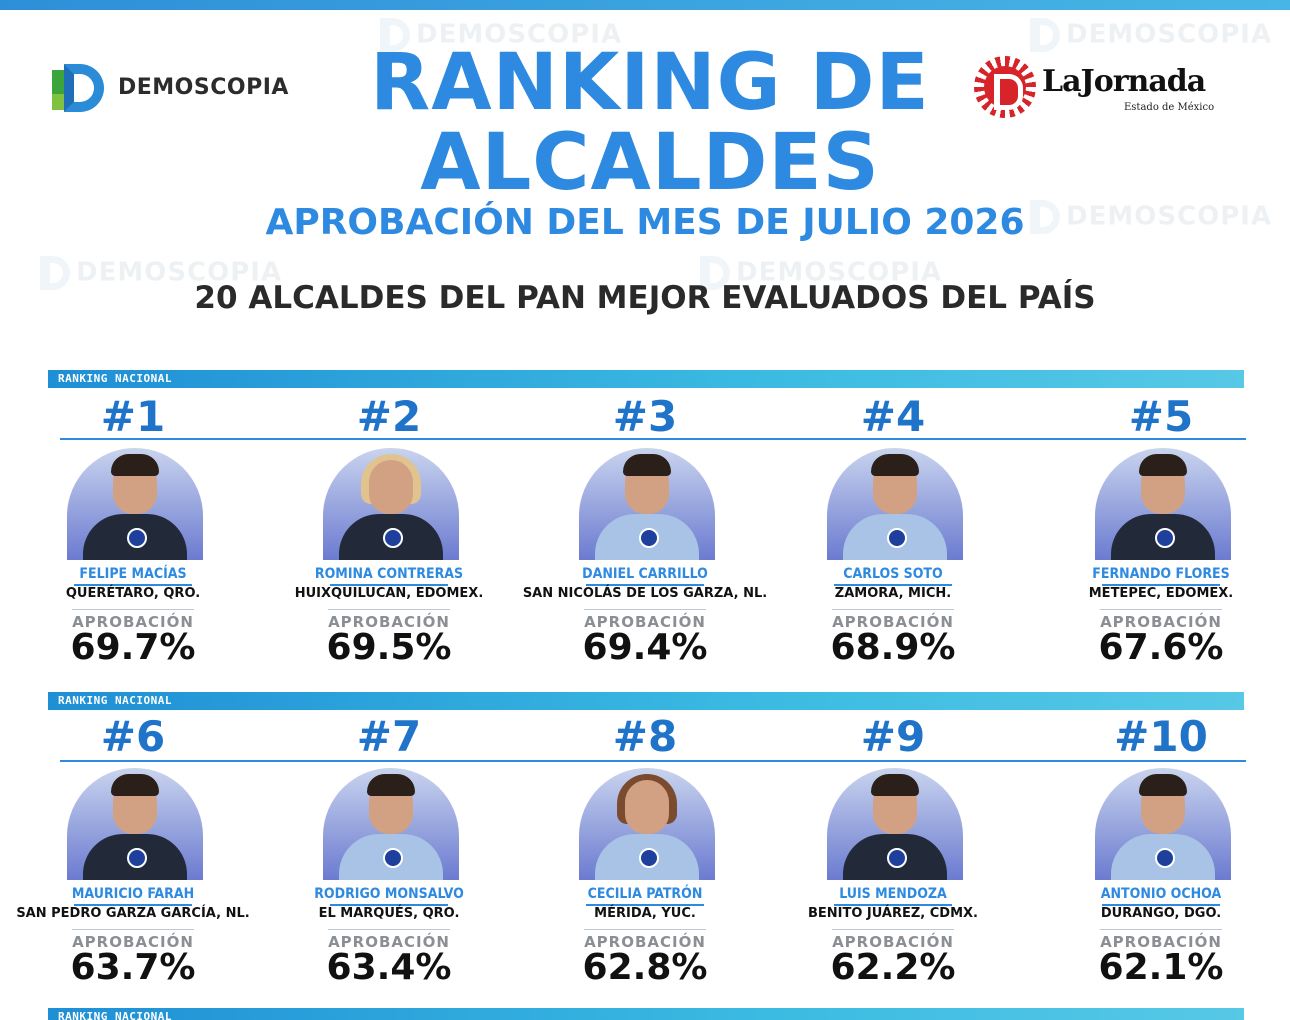 The height and width of the screenshot is (1020, 1290). Describe the element at coordinates (133, 593) in the screenshot. I see `mayor-city: QUERÉTARO, QRO.` at that location.